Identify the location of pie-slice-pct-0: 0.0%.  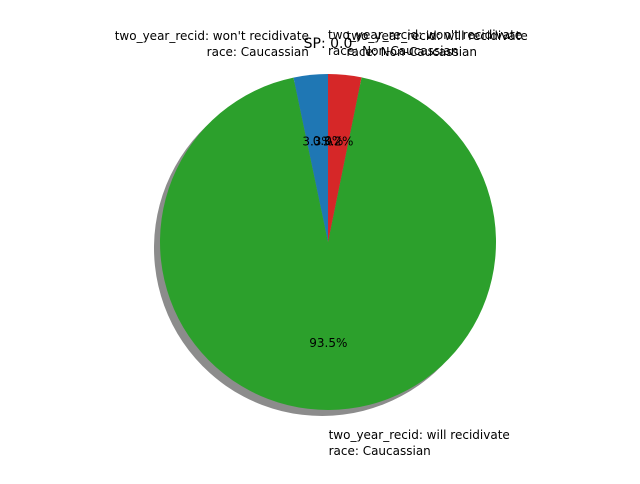
(328, 141).